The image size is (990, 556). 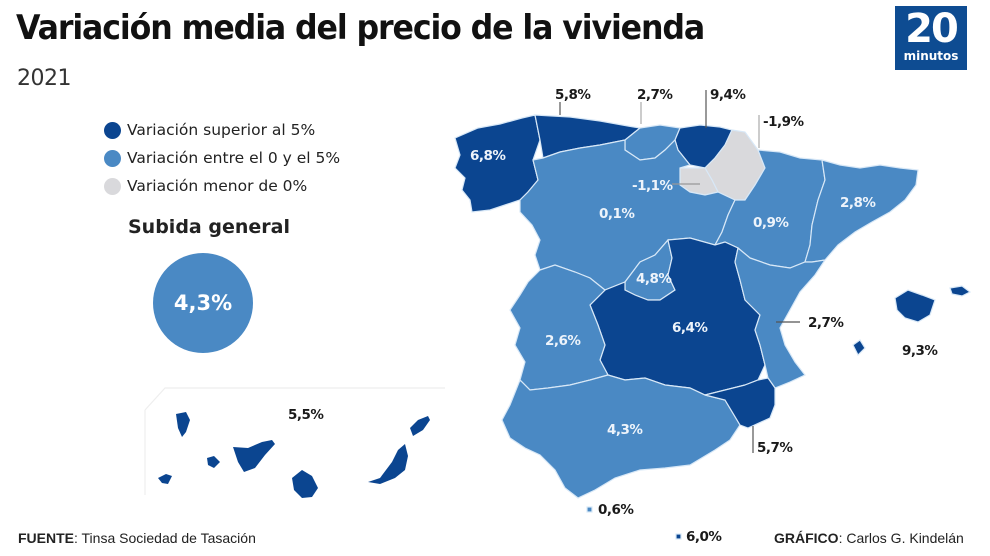 What do you see at coordinates (46, 538) in the screenshot?
I see `source-label: FUENTE` at bounding box center [46, 538].